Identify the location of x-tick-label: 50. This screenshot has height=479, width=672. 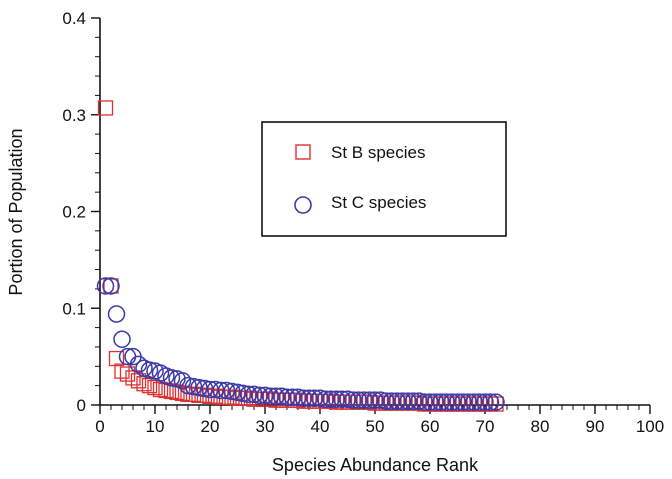
(375, 426).